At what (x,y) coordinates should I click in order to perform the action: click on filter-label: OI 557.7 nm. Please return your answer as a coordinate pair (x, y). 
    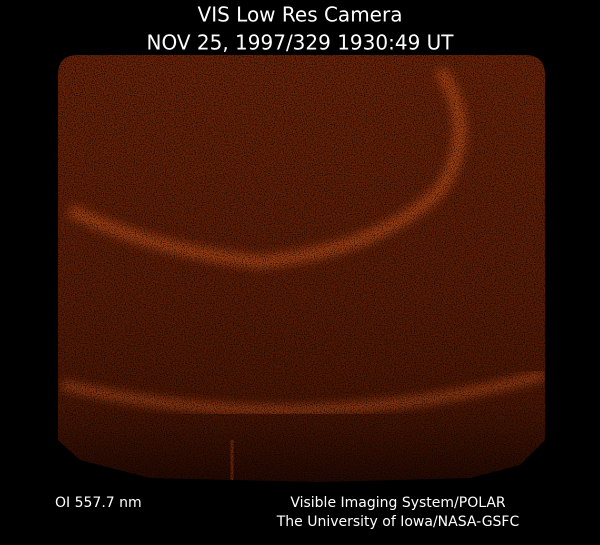
    Looking at the image, I should click on (98, 503).